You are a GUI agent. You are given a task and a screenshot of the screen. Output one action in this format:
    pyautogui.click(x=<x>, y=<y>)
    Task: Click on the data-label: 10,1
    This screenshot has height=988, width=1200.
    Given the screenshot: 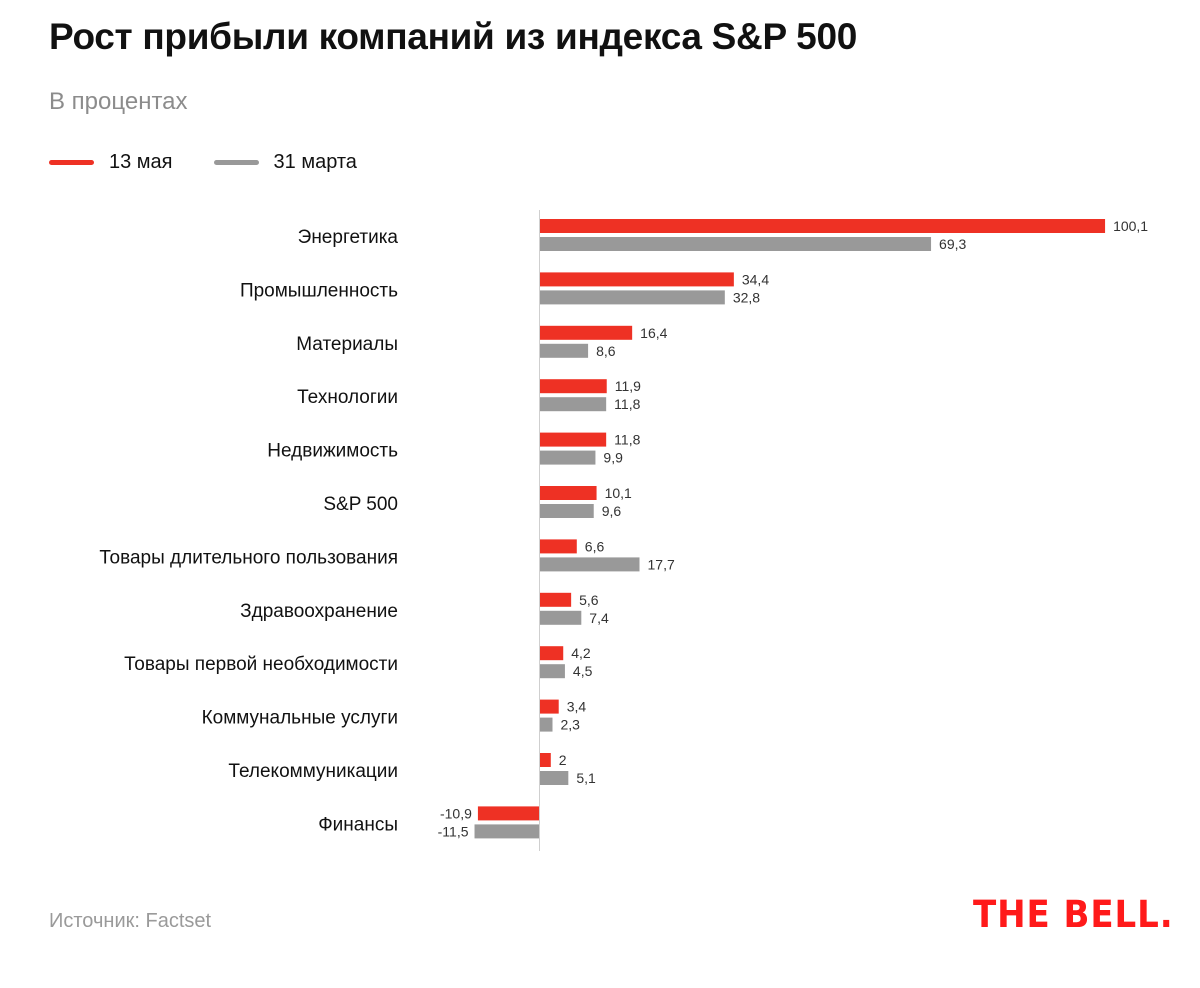 What is the action you would take?
    pyautogui.click(x=618, y=493)
    